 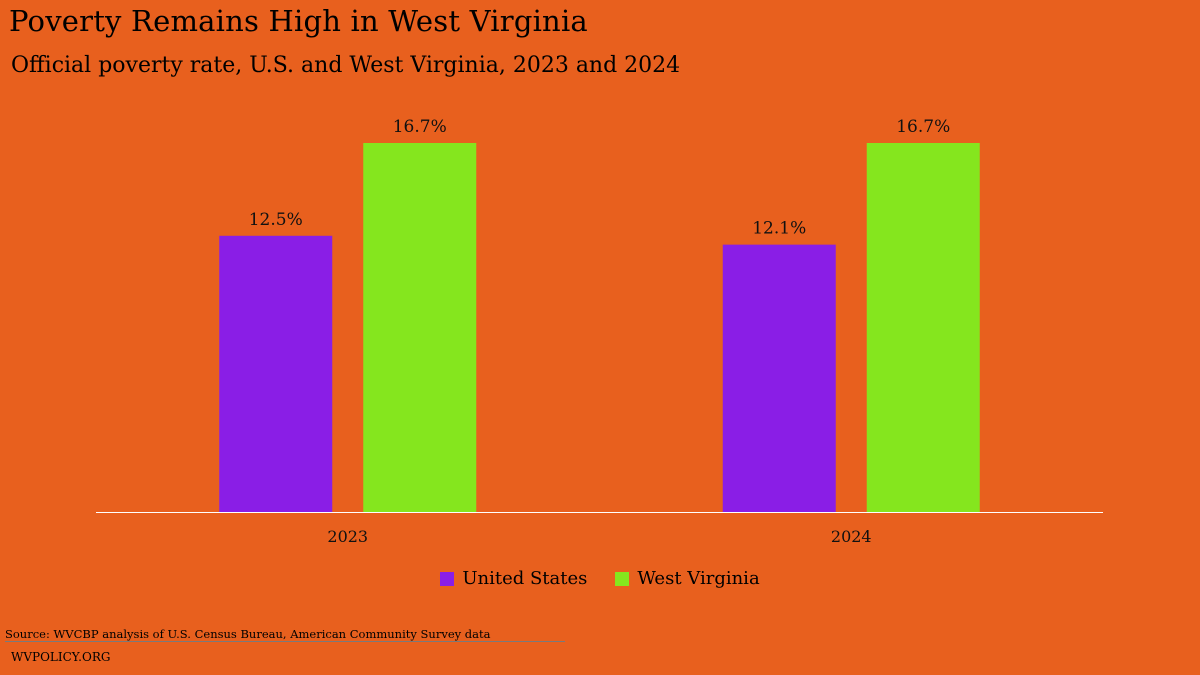 What do you see at coordinates (622, 579) in the screenshot?
I see `legend-swatch-west-virginia` at bounding box center [622, 579].